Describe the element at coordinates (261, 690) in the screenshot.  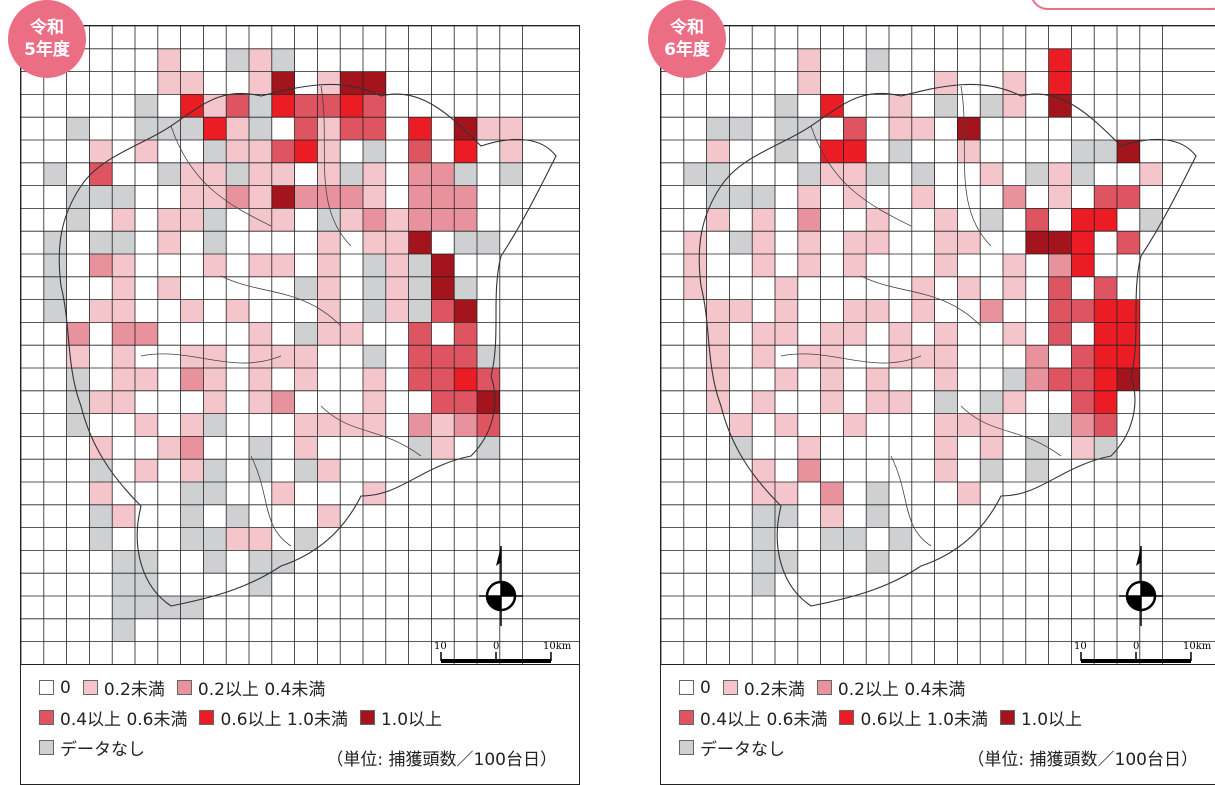
I see `legend-label: 0.2以上 0.4未満` at that location.